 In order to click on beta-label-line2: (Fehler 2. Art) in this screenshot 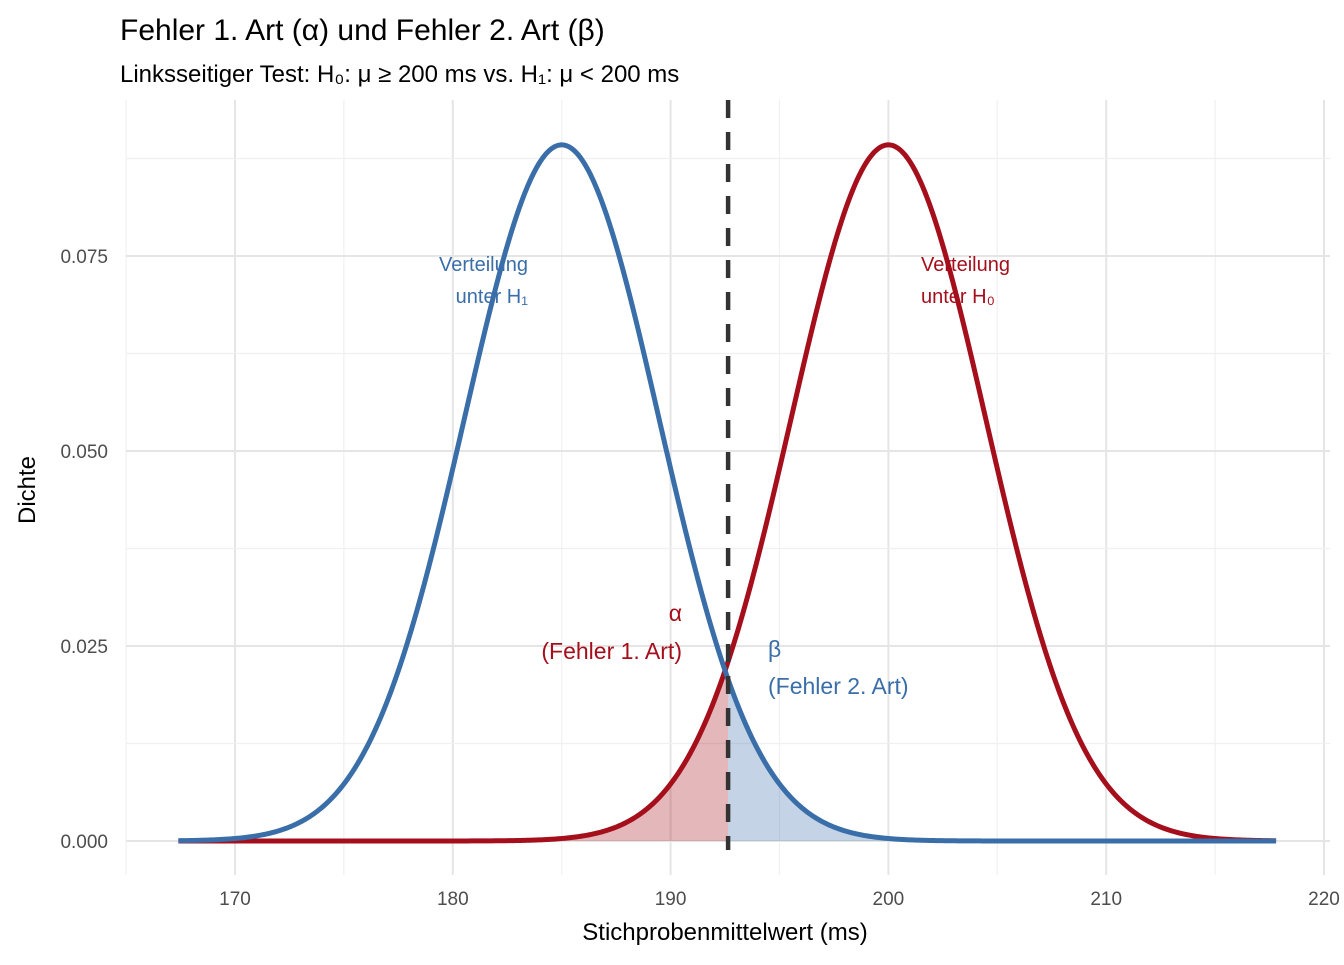, I will do `click(838, 686)`.